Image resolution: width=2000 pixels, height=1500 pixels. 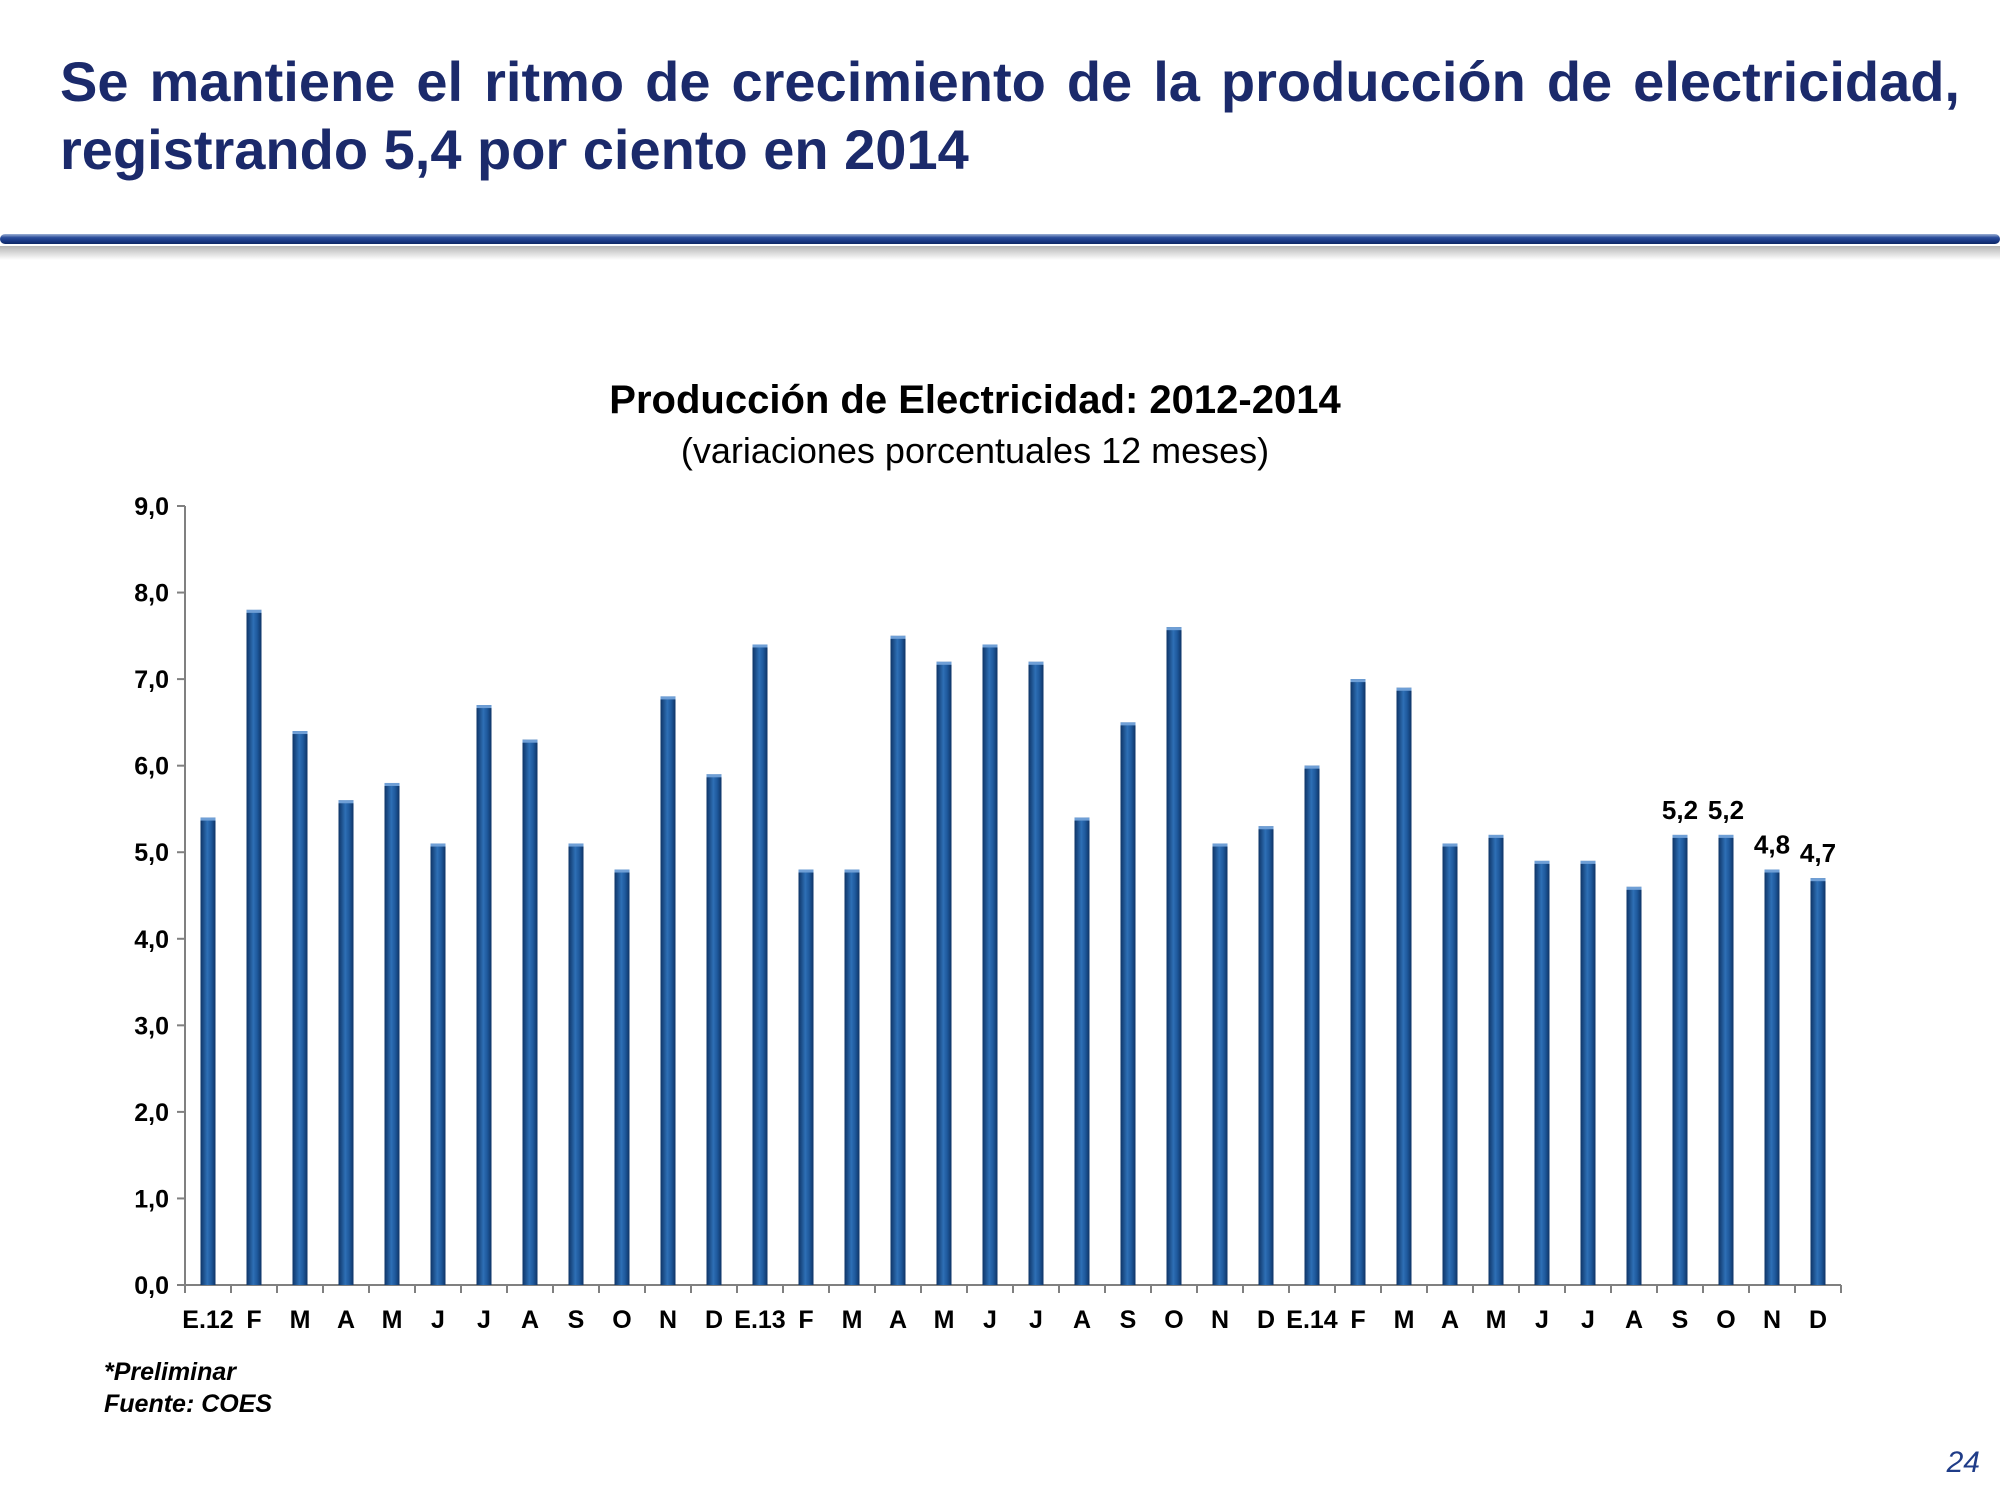 I want to click on y-tick-label: 2,0, so click(x=151, y=1113).